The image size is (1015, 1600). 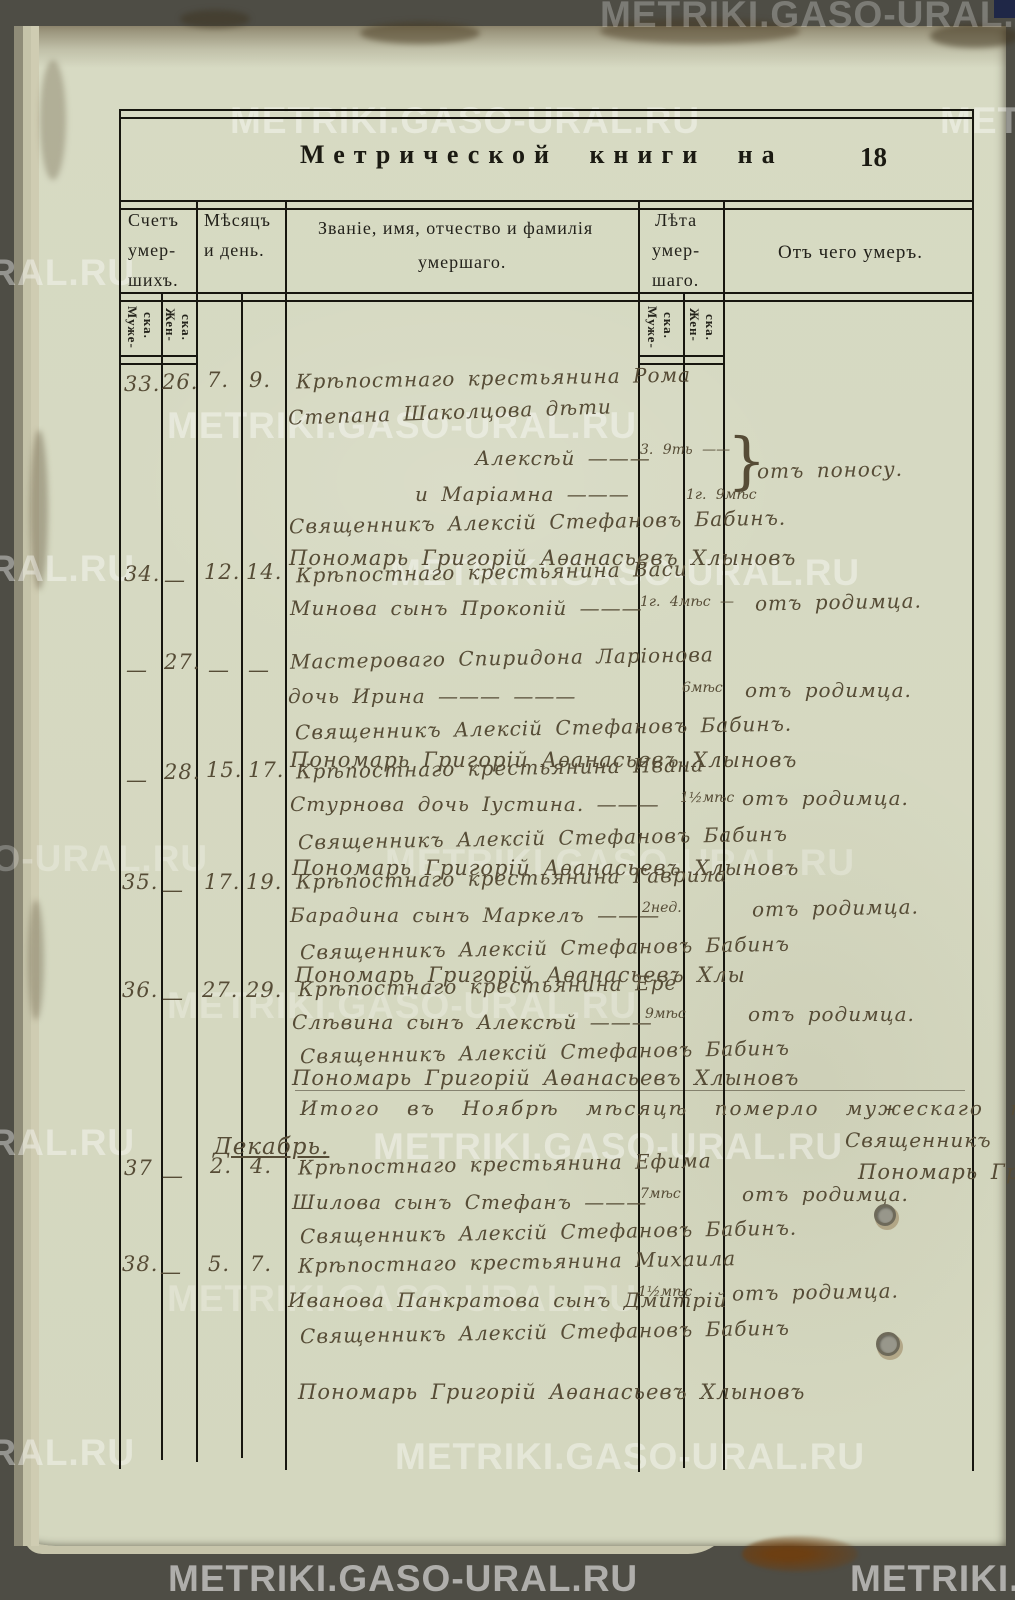 I want to click on column-header-cause: Отъ чего умеръ., so click(x=850, y=252).